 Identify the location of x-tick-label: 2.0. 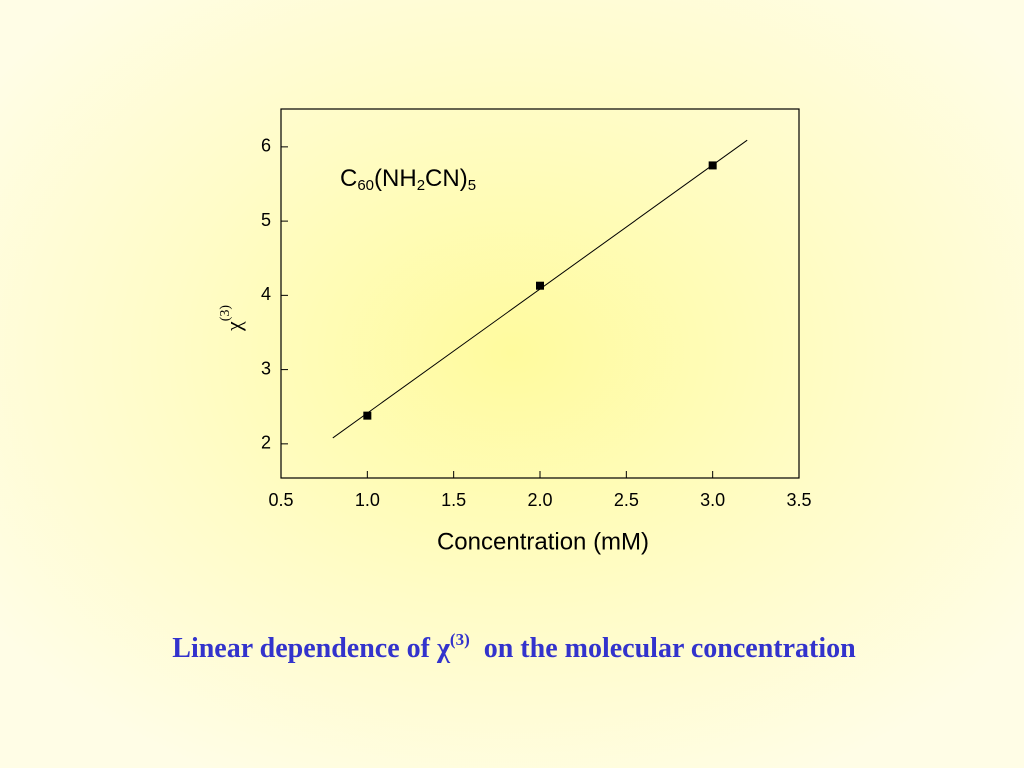
(539, 500).